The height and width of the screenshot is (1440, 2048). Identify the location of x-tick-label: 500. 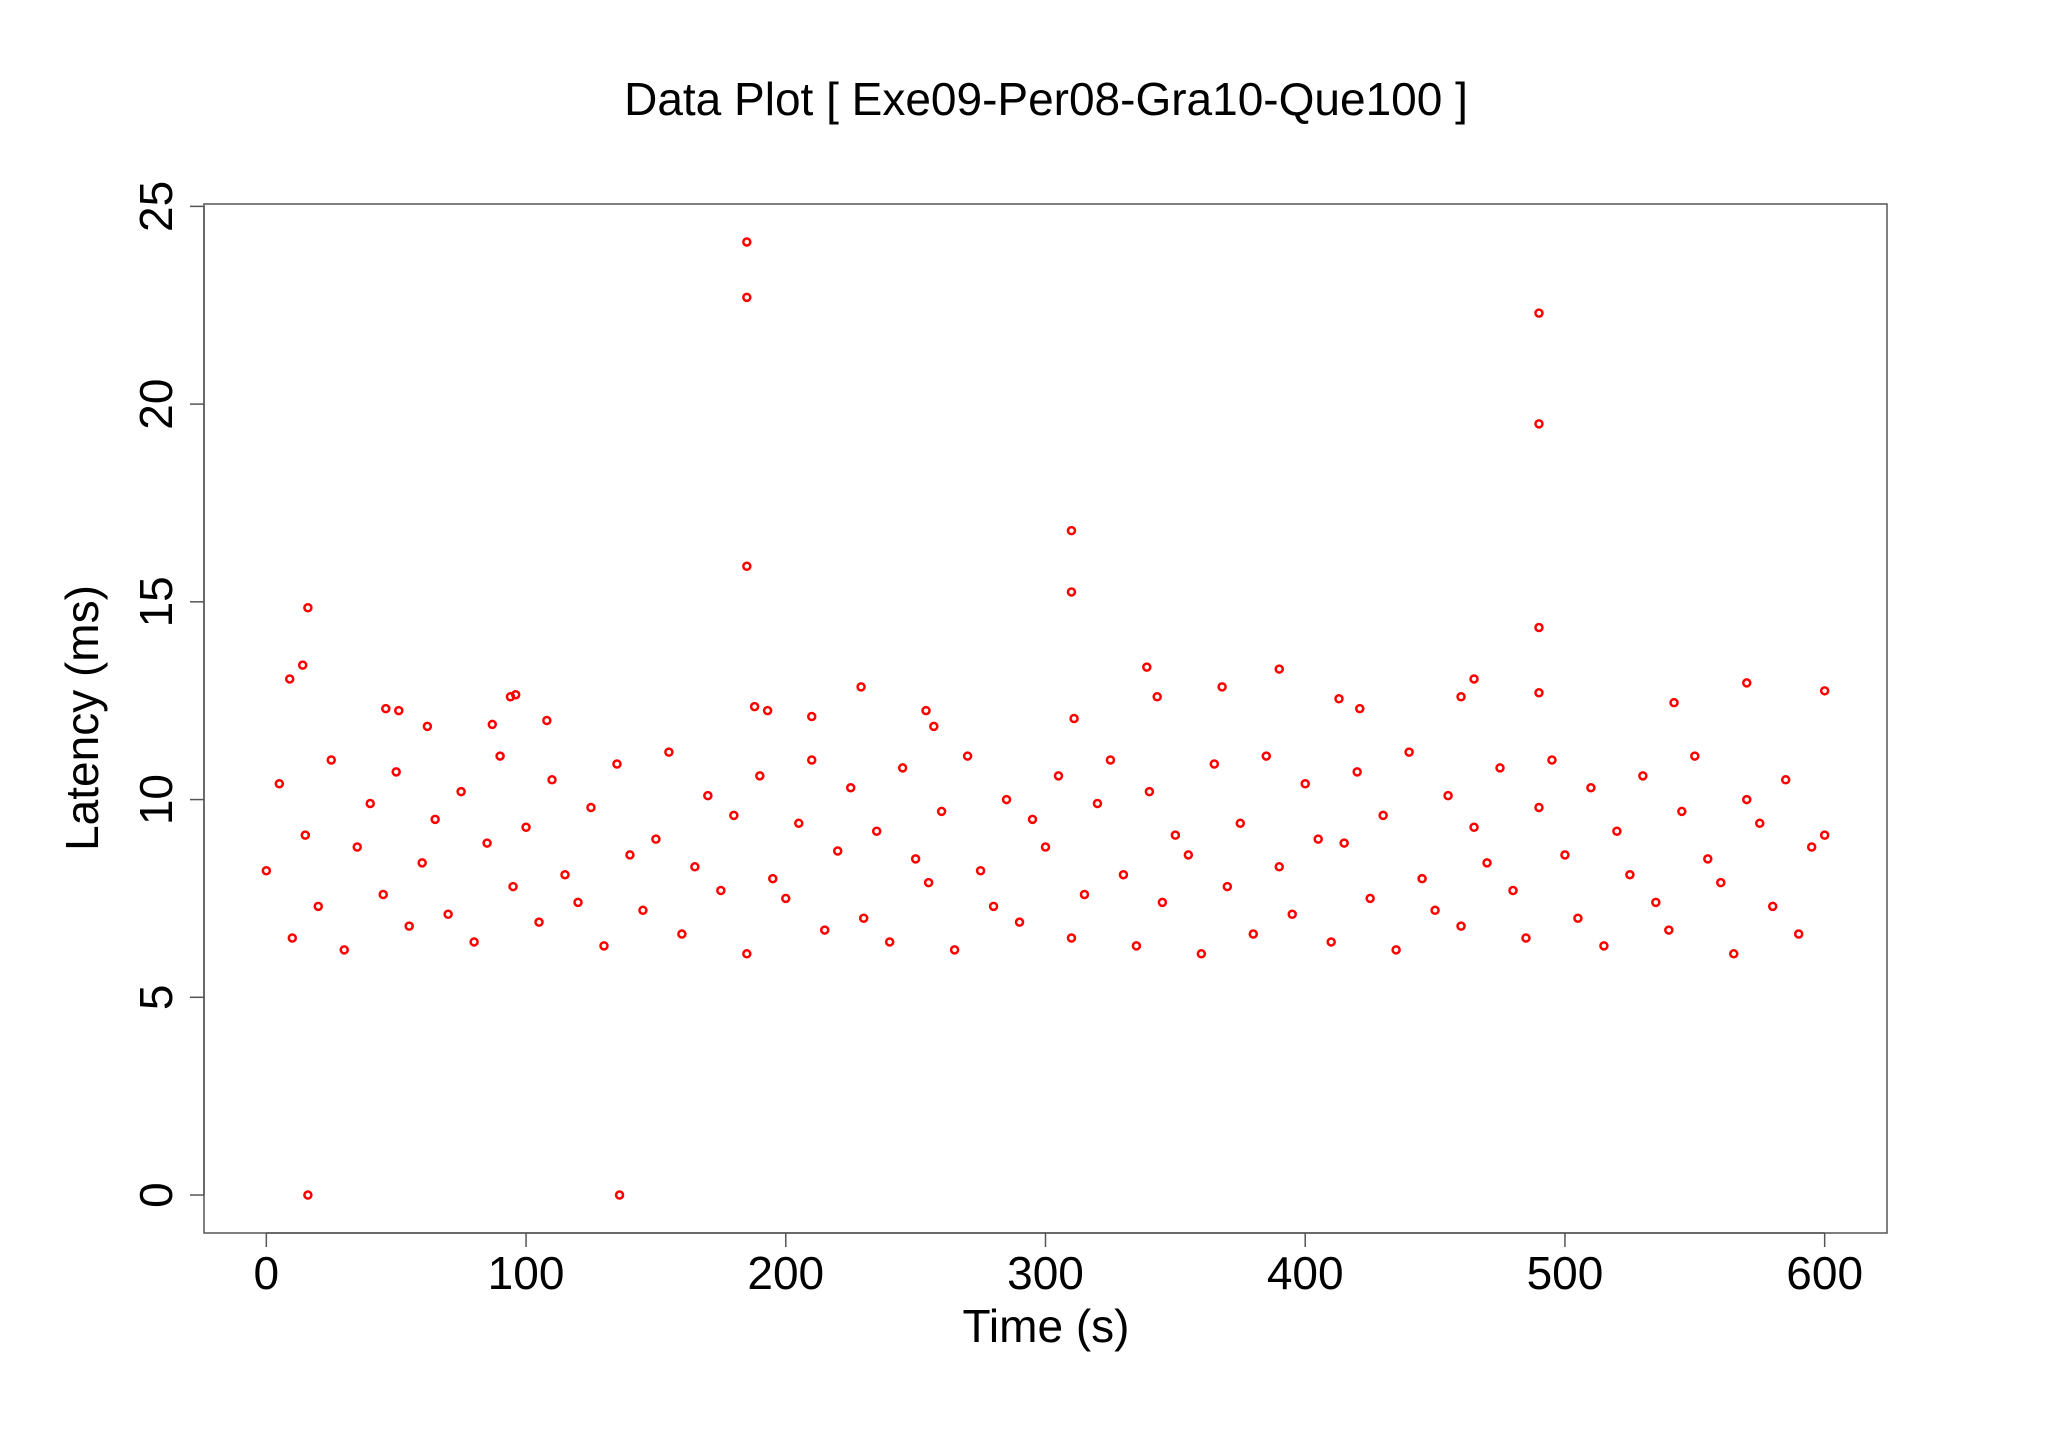
(1565, 1273).